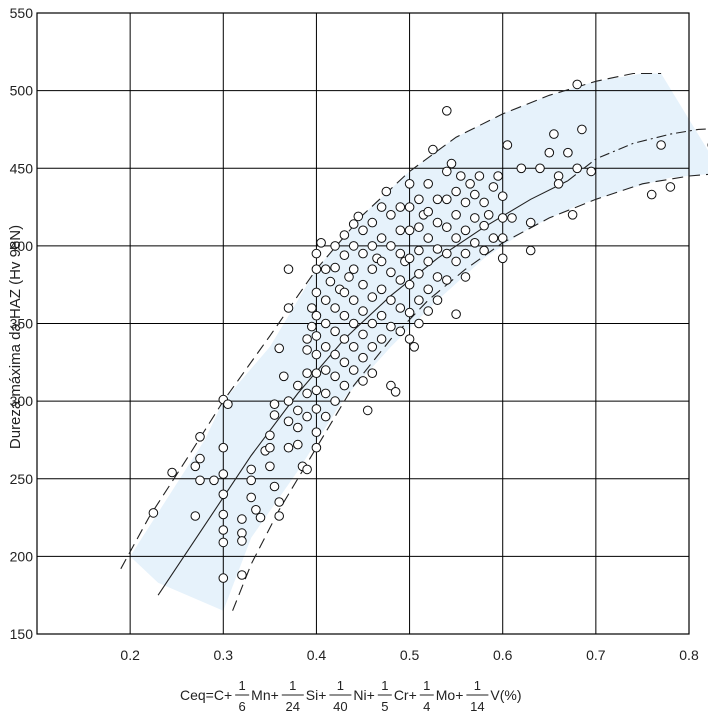 The width and height of the screenshot is (708, 722). I want to click on y-tick-label: 200, so click(22, 556).